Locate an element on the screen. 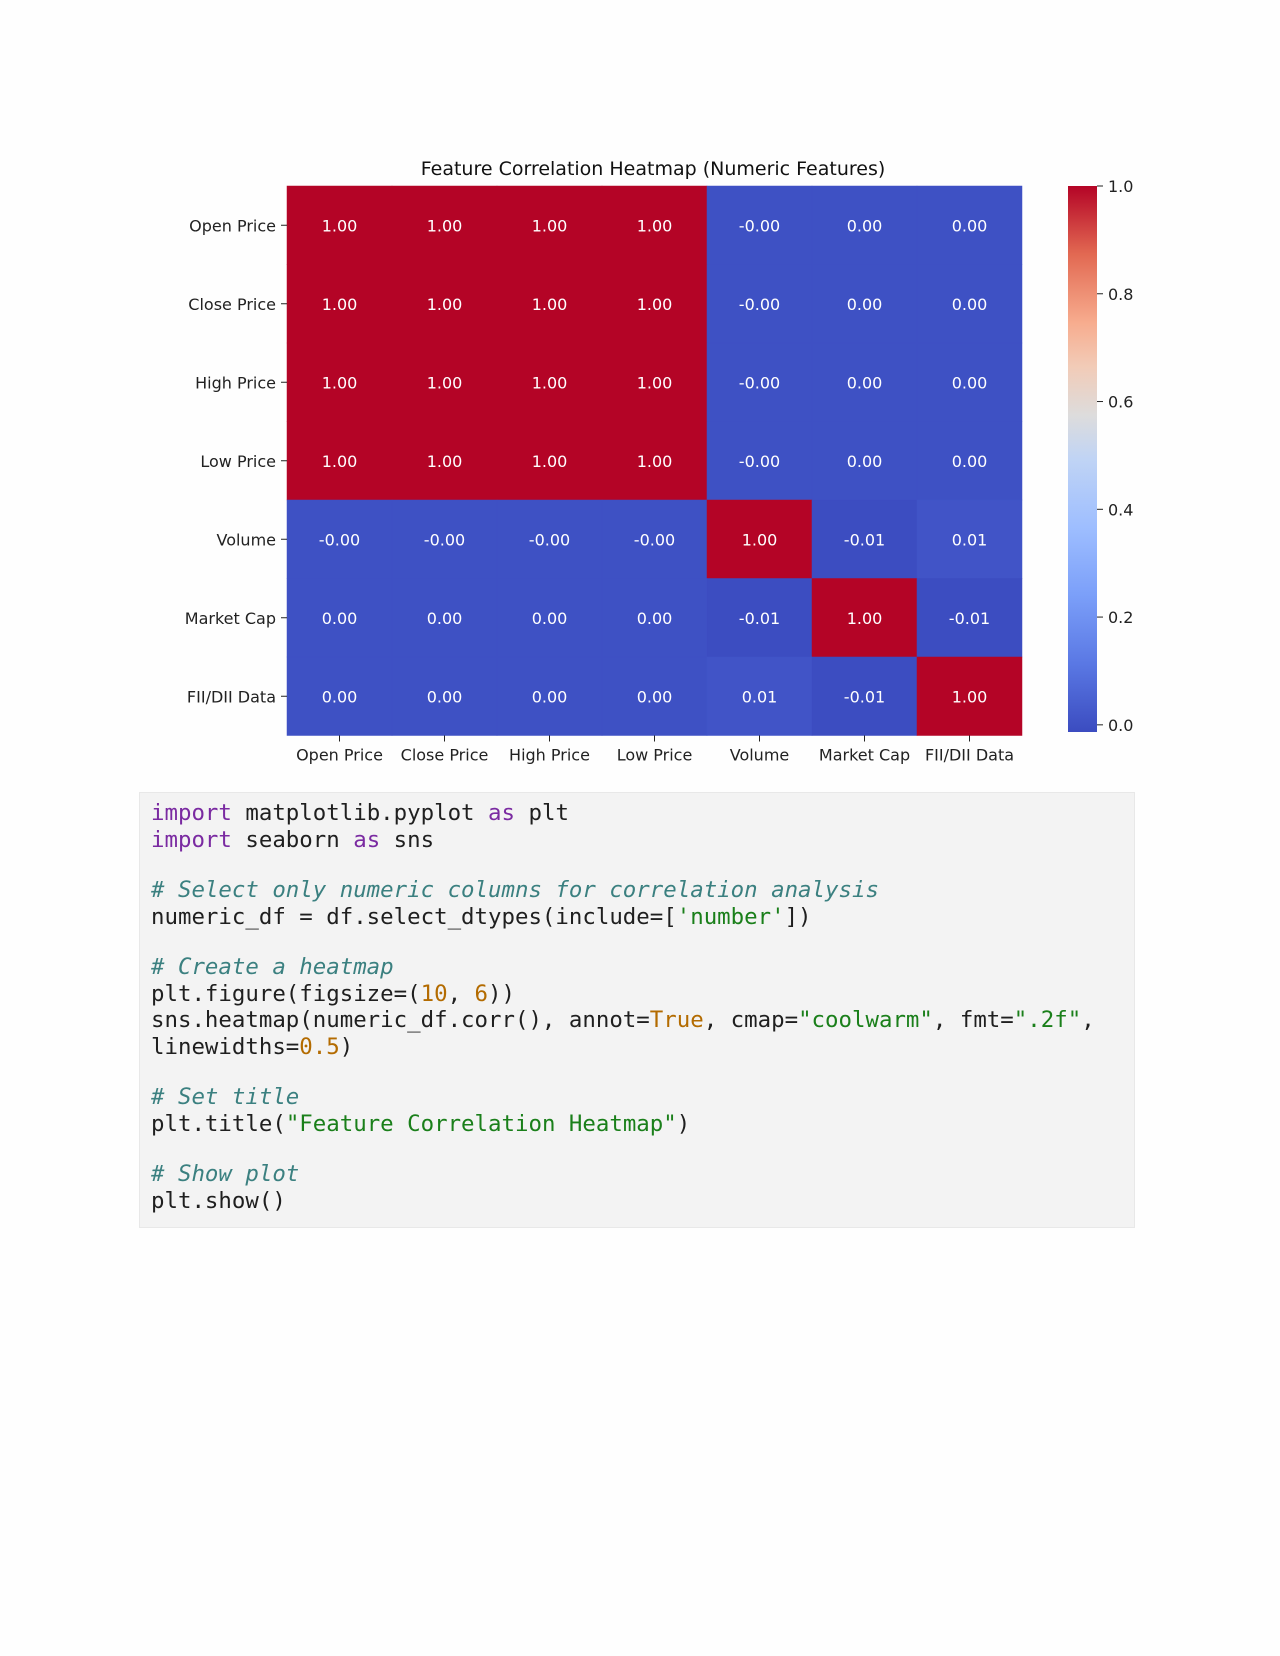 The image size is (1280, 1656). code-token: 10 is located at coordinates (434, 993).